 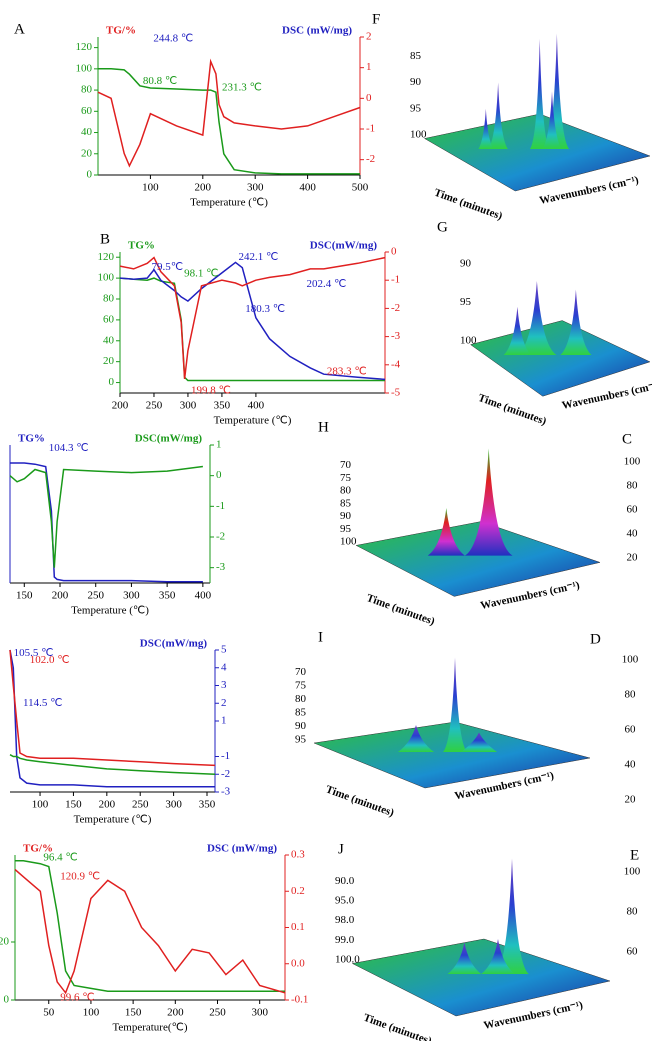 I want to click on z-tick-label: 100.0, so click(x=347, y=960).